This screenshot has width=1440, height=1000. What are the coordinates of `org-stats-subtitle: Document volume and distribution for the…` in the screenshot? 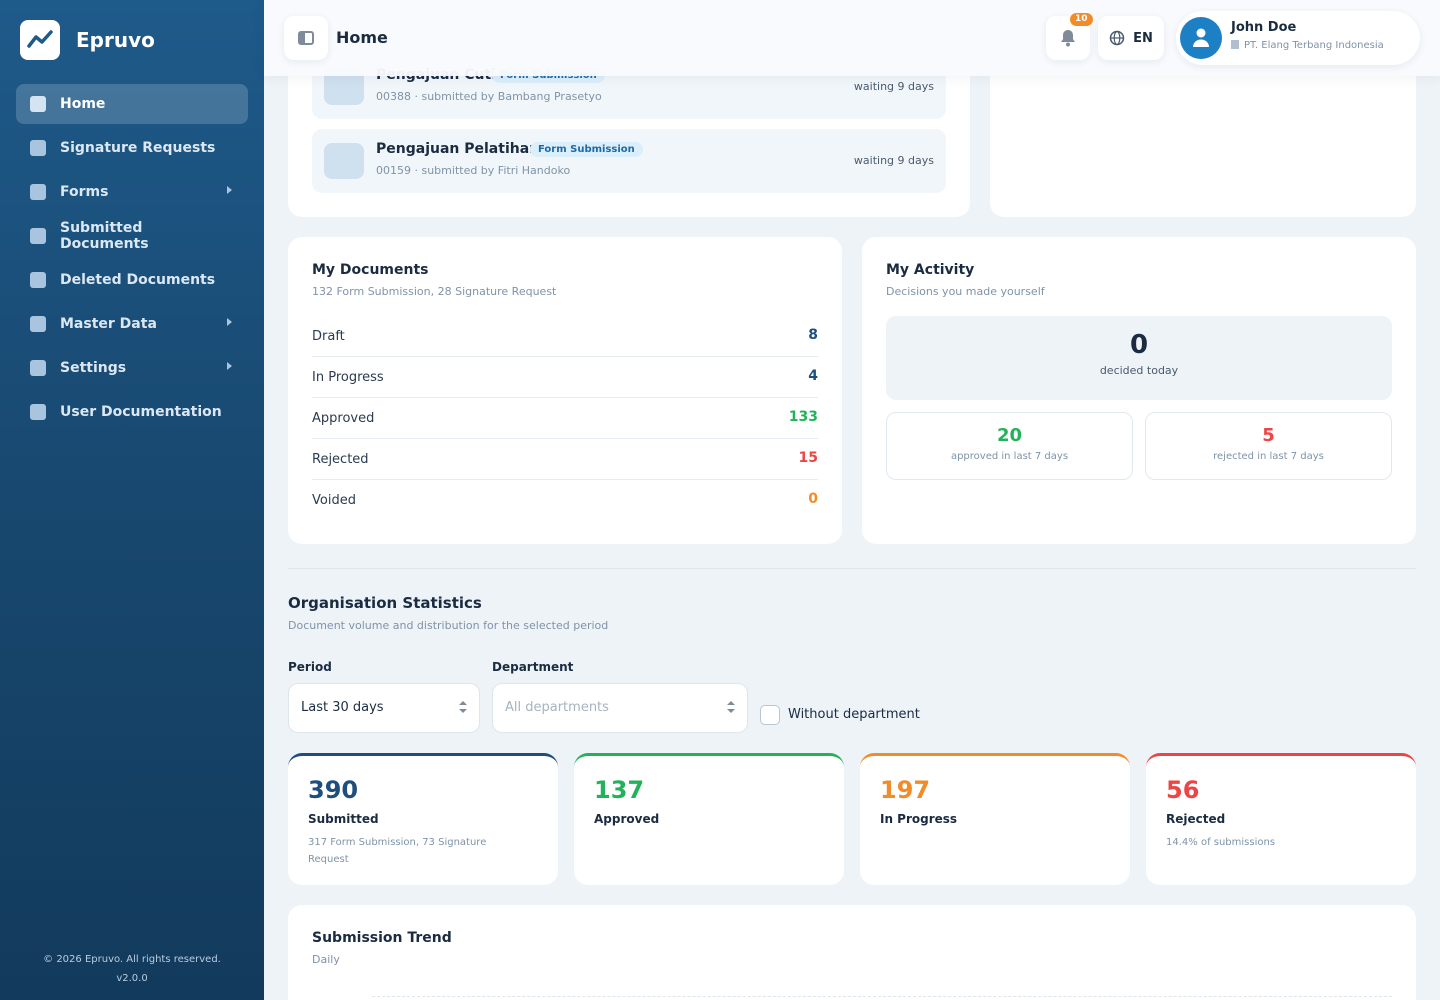 It's located at (448, 625).